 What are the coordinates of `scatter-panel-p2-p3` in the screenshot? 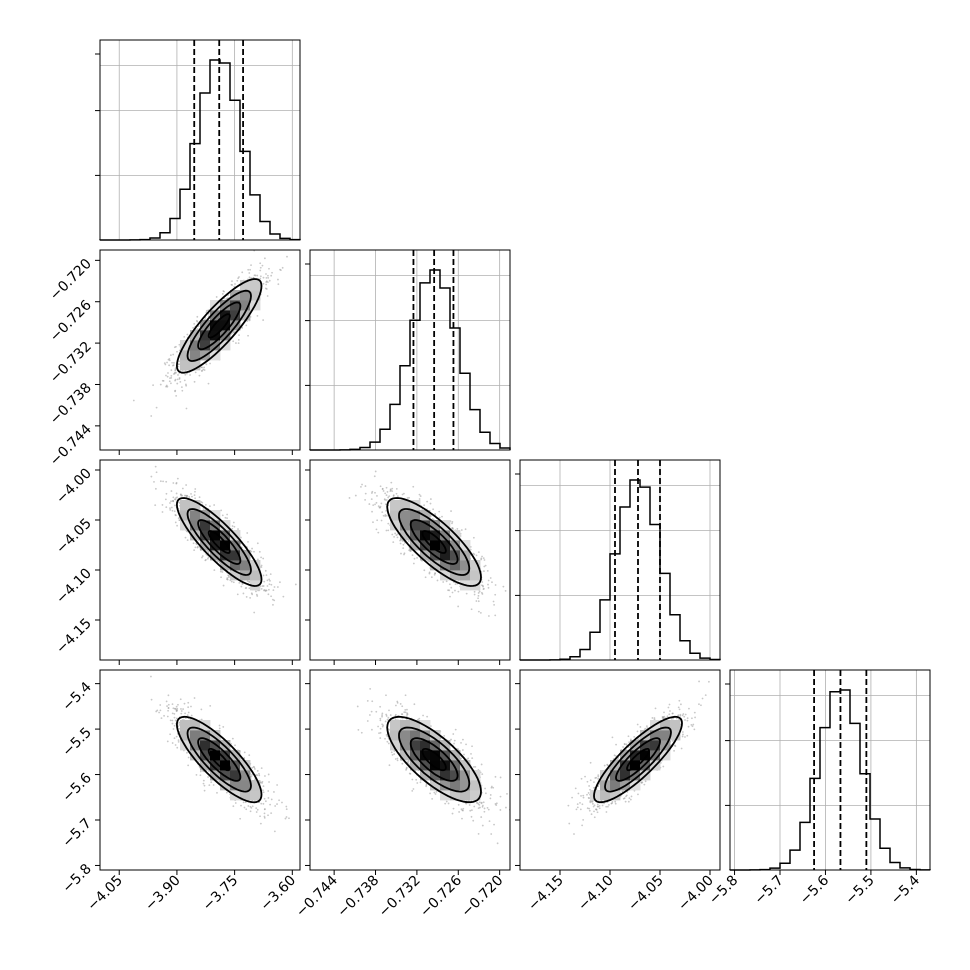 It's located at (618, 770).